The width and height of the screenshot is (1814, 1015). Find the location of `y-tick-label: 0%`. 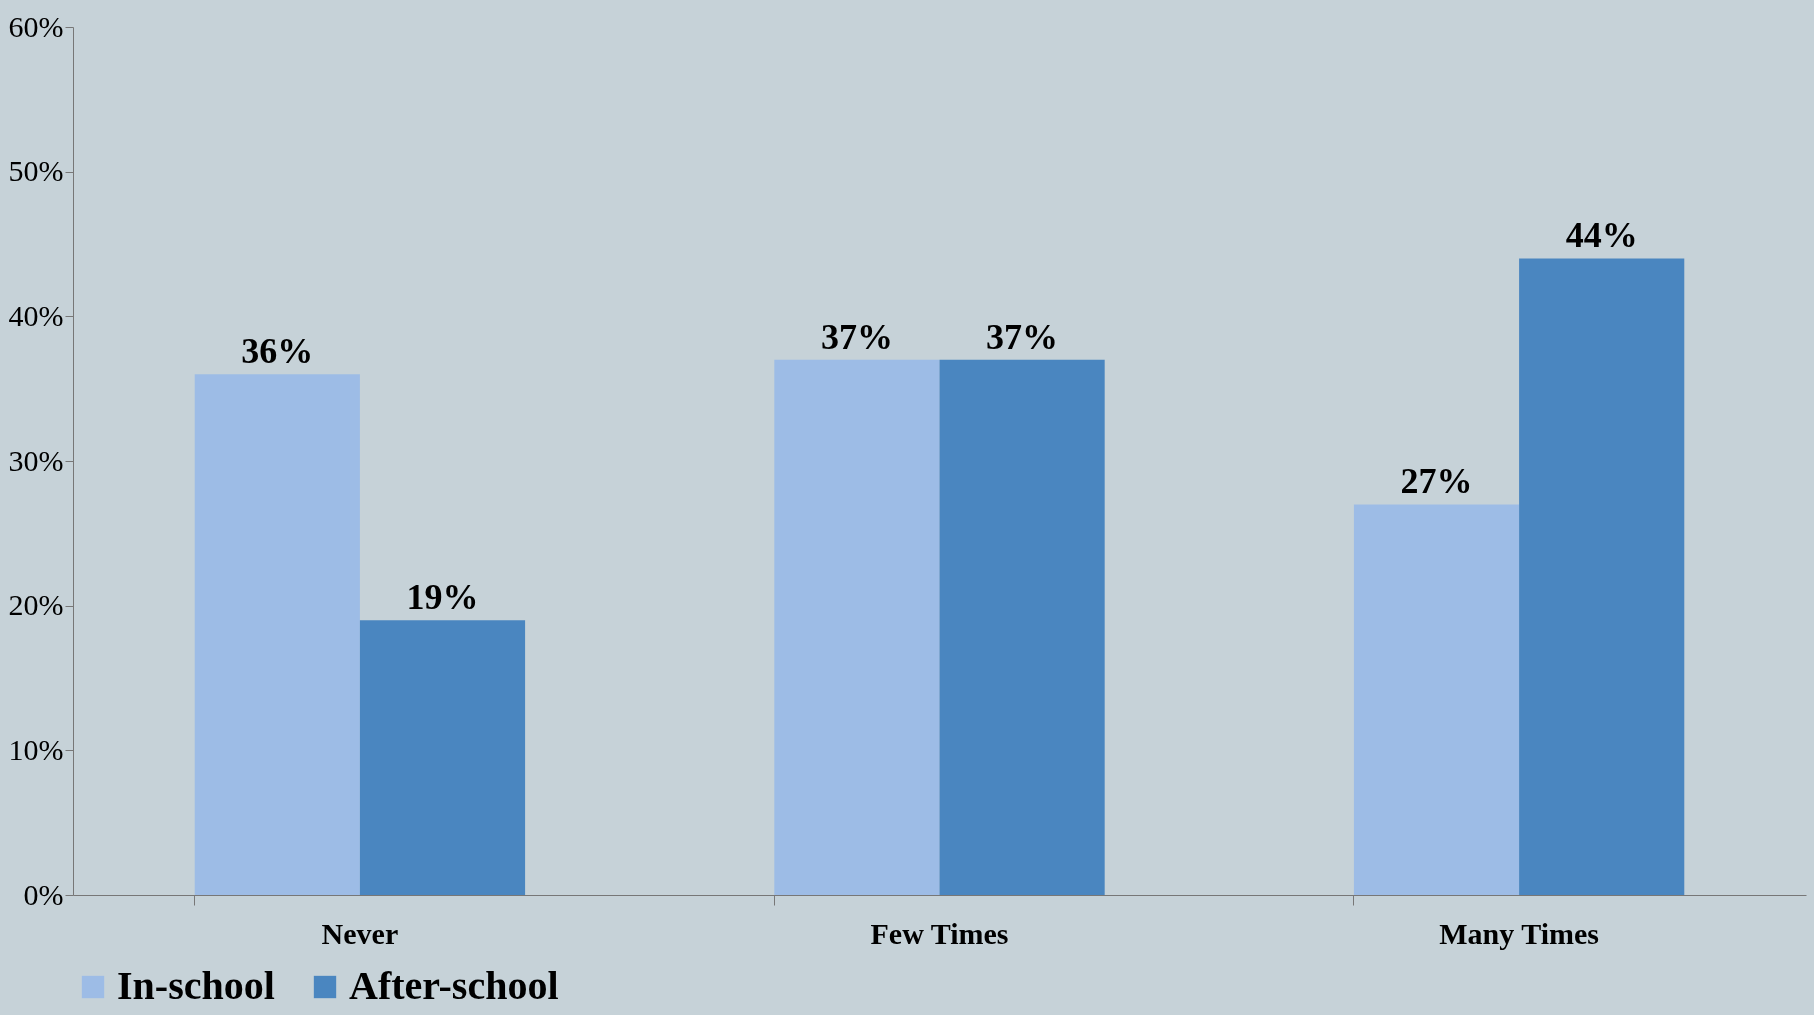

y-tick-label: 0% is located at coordinates (43, 894).